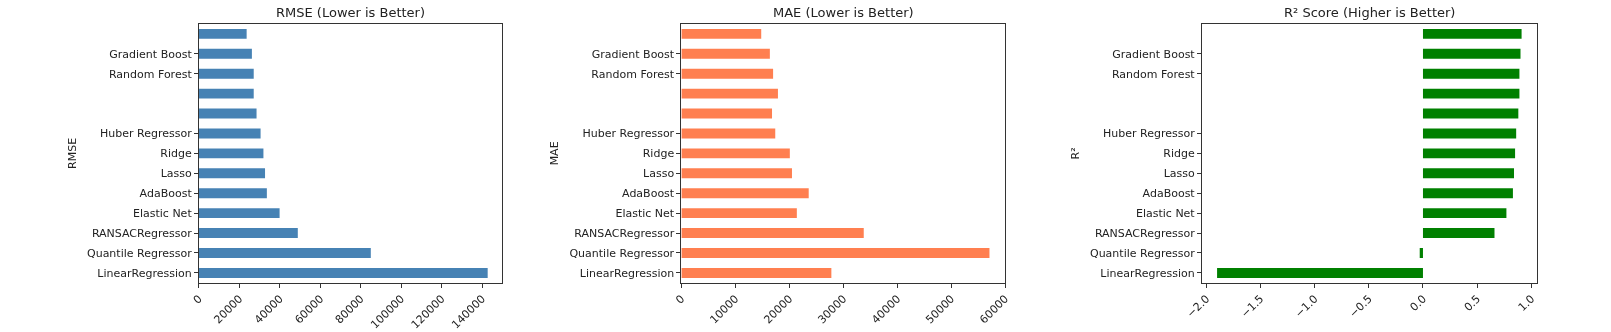  I want to click on x-tick-label: 1.0, so click(1526, 303).